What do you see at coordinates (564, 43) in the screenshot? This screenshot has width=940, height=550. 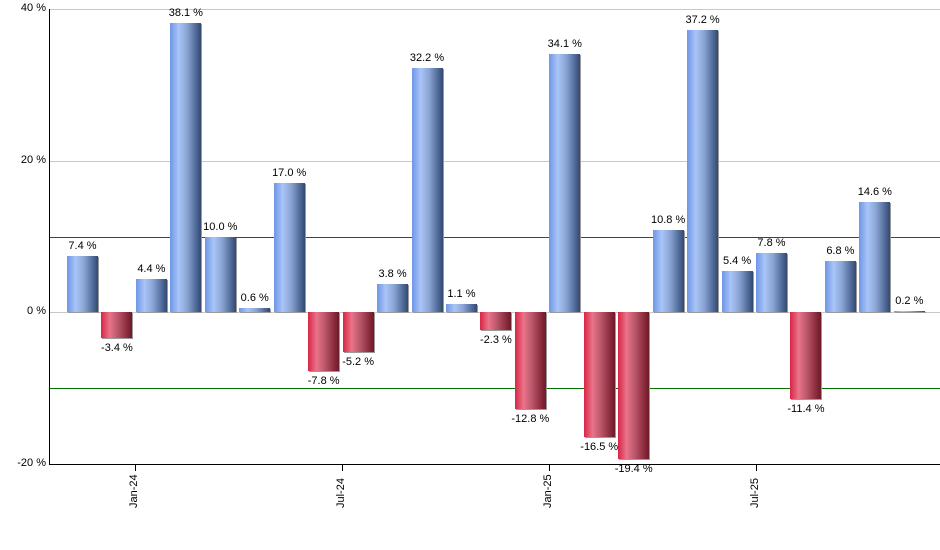 I see `bar-value-label: 34.1 %` at bounding box center [564, 43].